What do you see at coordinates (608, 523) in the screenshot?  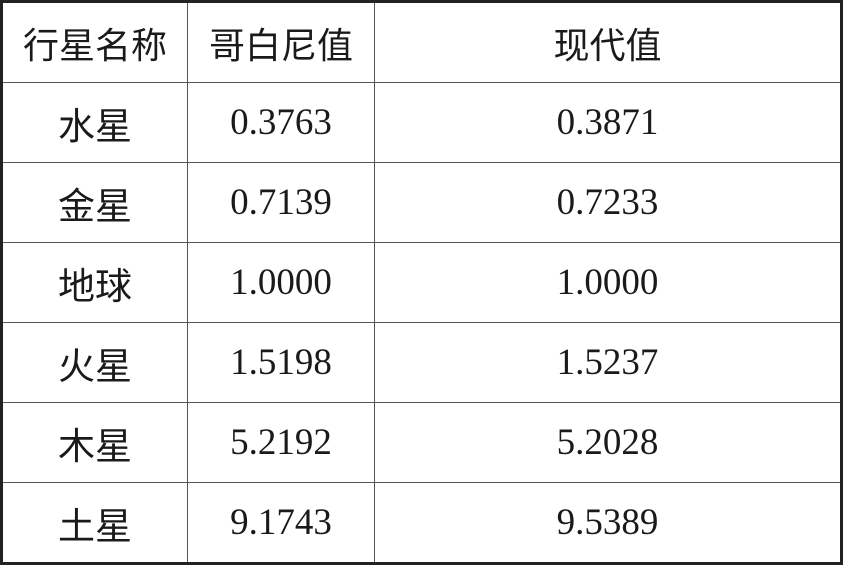 I see `cell-modern-value: 9.5389` at bounding box center [608, 523].